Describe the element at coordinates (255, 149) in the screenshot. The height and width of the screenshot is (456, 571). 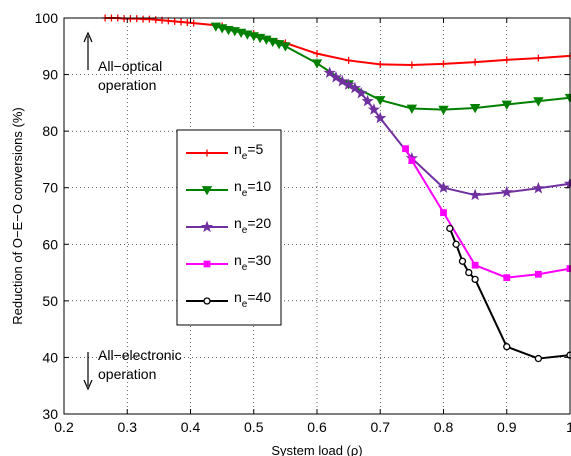
I see `legend-label-rest: =5` at that location.